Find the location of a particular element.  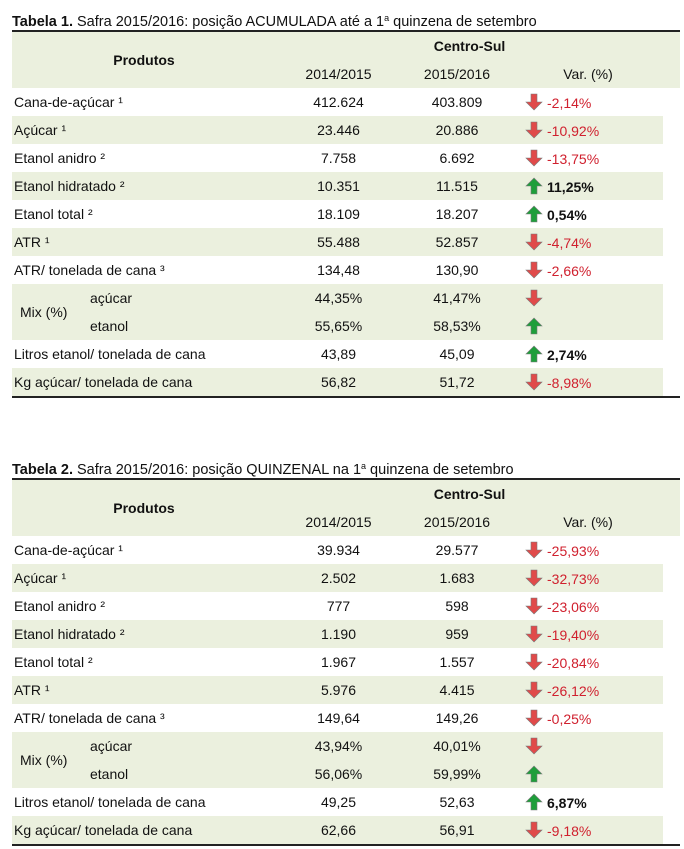

variation-cell: -26,12% is located at coordinates (588, 690).